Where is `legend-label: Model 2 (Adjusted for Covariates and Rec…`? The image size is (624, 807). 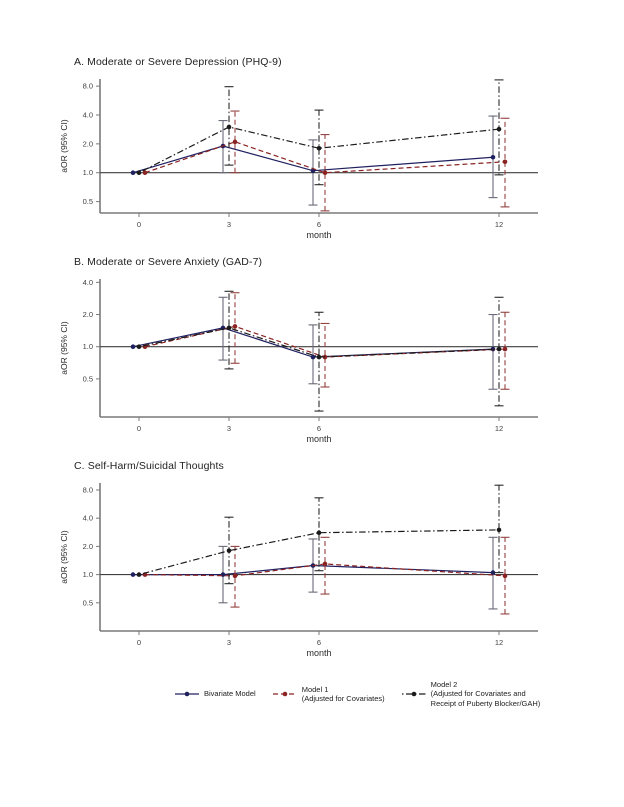
legend-label: Model 2 (Adjusted for Covariates and Rec… is located at coordinates (485, 694).